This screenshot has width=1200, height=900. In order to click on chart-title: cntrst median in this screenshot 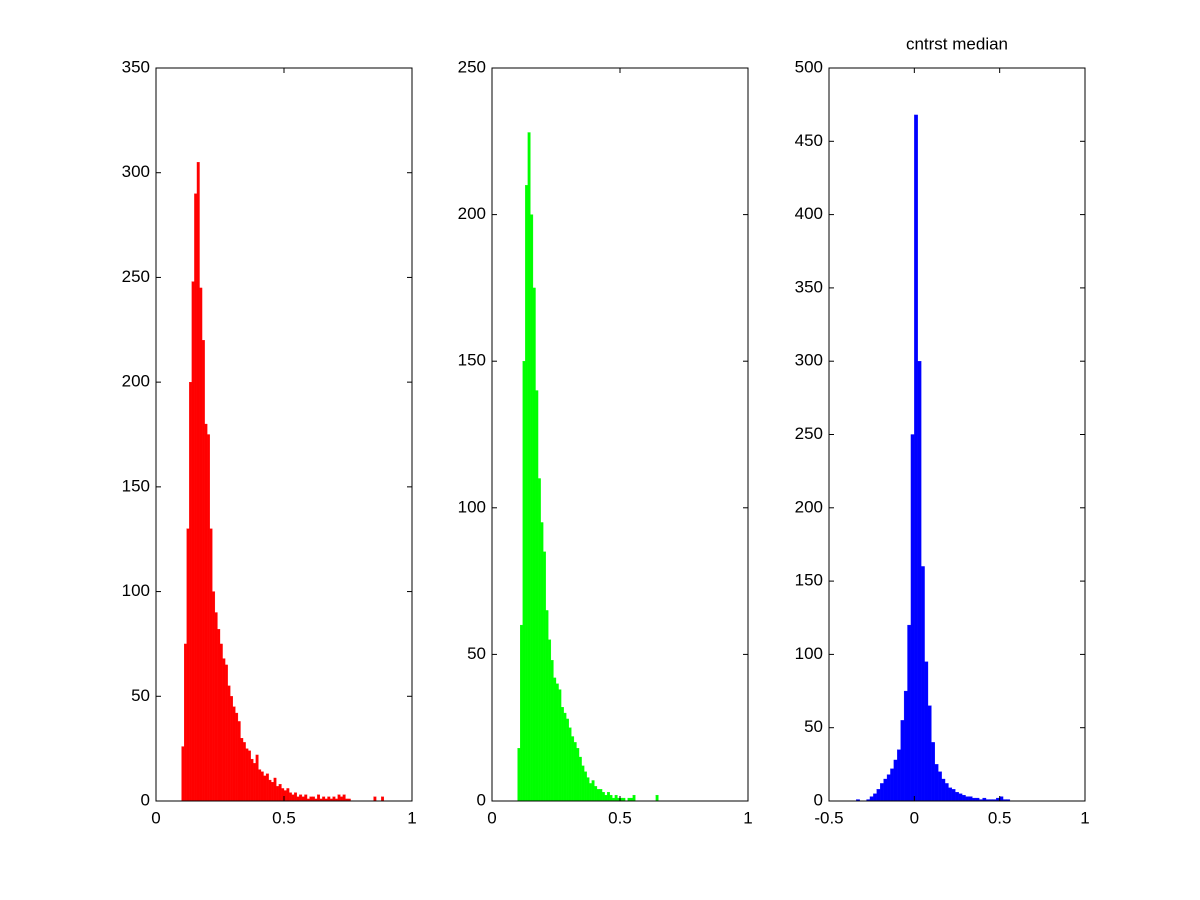, I will do `click(957, 43)`.